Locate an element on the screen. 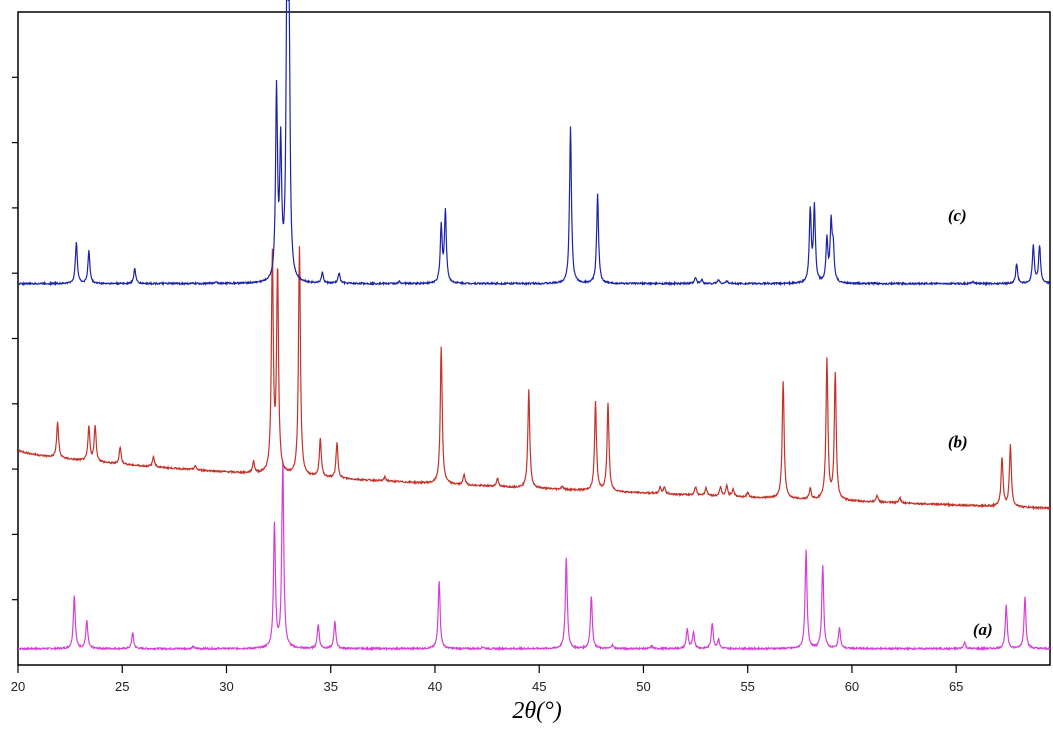  x-tick-label: 25 is located at coordinates (122, 686).